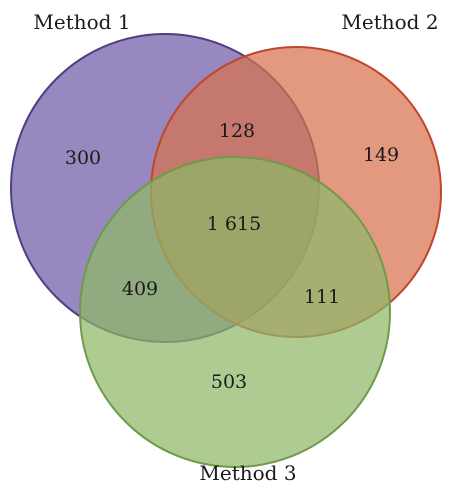 This screenshot has height=487, width=452. Describe the element at coordinates (81, 22) in the screenshot. I see `method-1-label: Method 1` at that location.